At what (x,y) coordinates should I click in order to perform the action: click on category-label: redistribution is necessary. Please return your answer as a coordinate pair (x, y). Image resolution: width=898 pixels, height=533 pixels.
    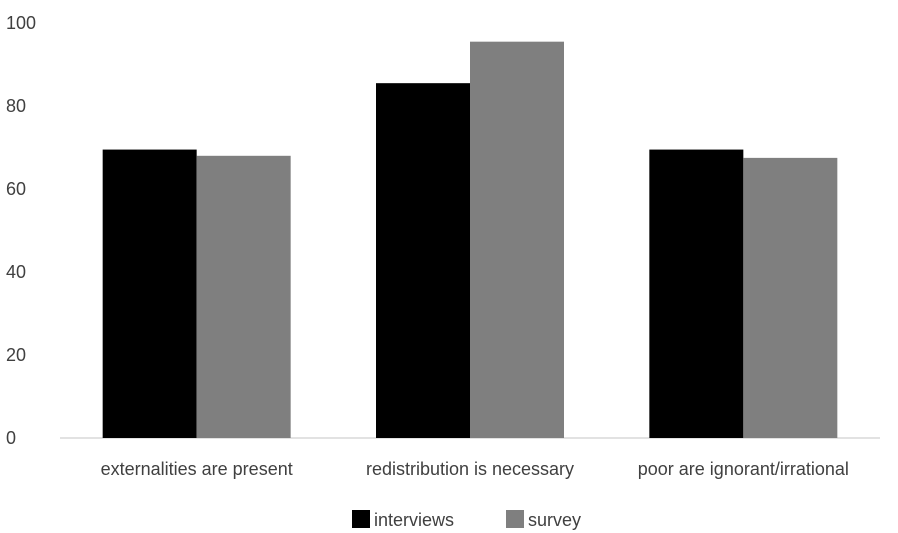
    Looking at the image, I should click on (470, 469).